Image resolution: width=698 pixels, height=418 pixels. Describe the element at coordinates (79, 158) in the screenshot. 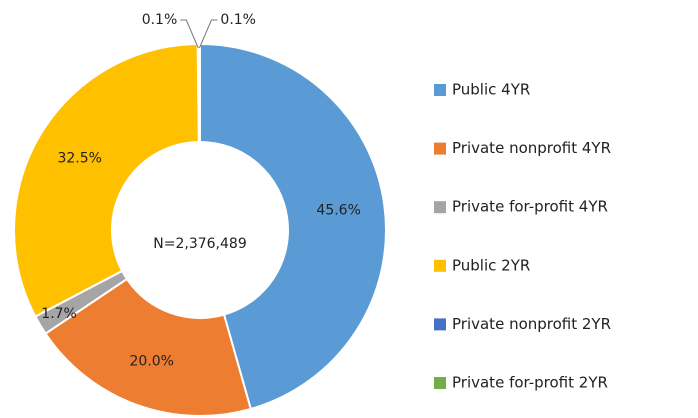

I see `data-label: 32.5%` at that location.